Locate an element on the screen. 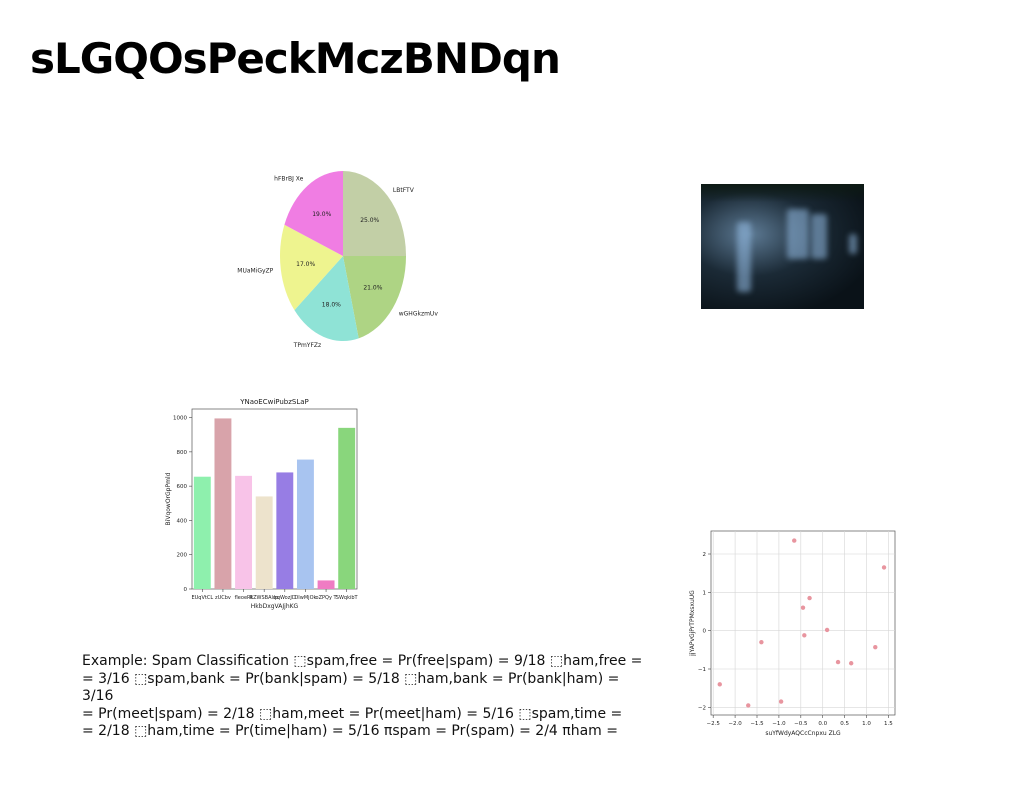 This screenshot has width=1024, height=788. bar-y-axis-label: BiVqowOrGpPmld is located at coordinates (168, 498).